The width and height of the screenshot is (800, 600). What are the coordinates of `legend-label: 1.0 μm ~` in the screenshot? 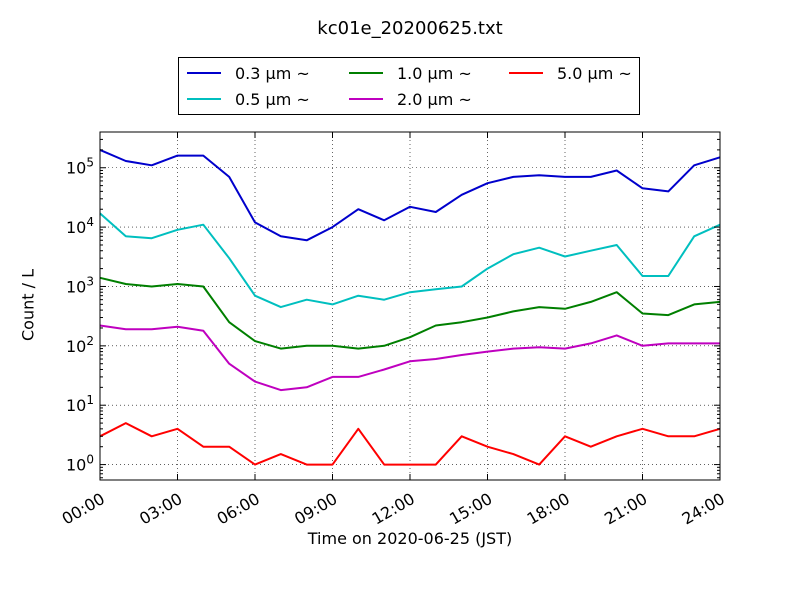 It's located at (434, 73).